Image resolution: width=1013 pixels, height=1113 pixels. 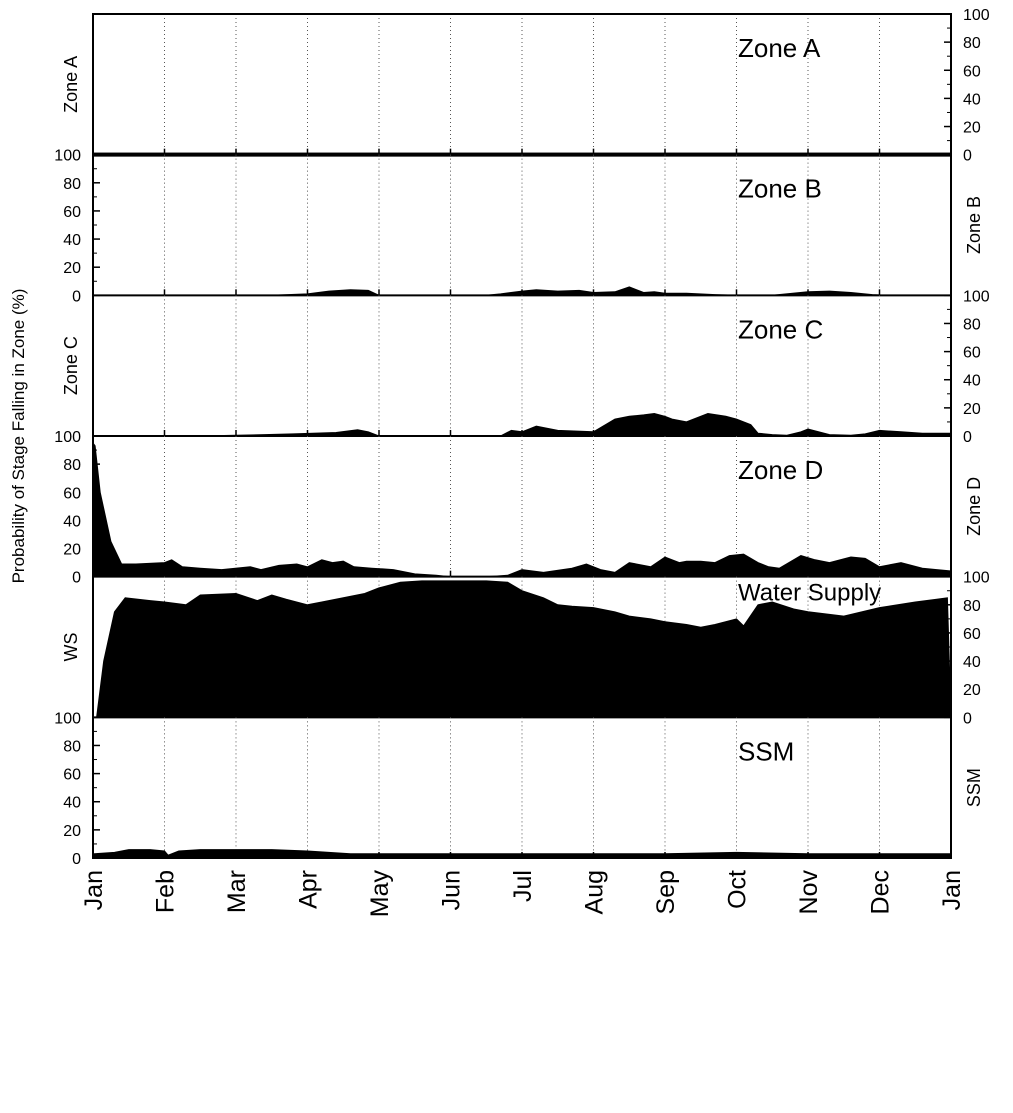 I want to click on panel-title: Zone A, so click(x=779, y=48).